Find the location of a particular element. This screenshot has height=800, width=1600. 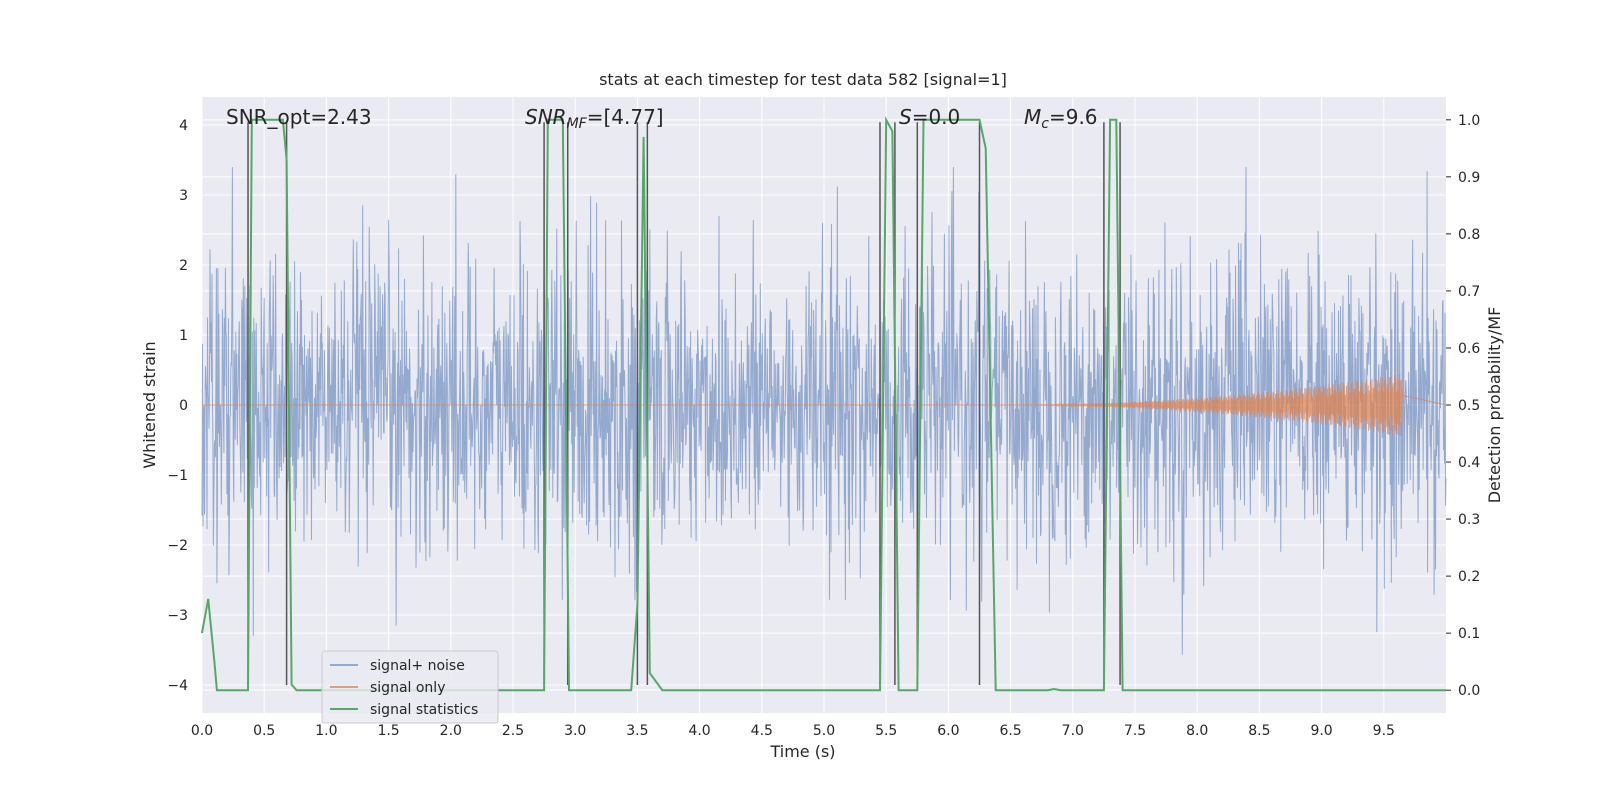

y-right-tick-label: 0.7 is located at coordinates (1469, 292).